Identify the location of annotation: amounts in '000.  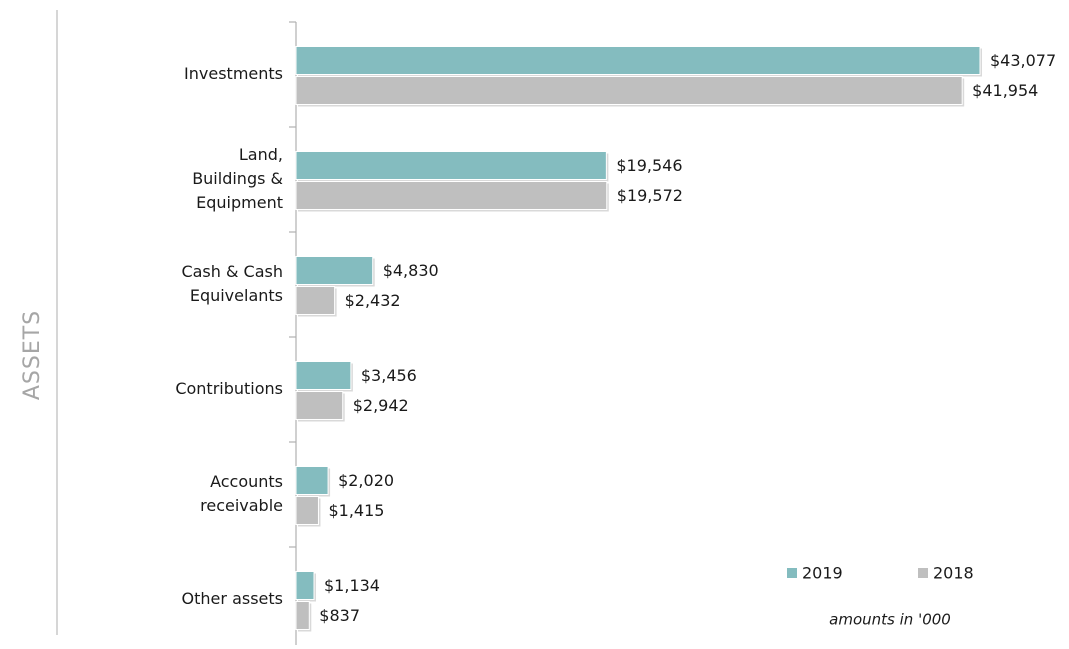
(890, 620).